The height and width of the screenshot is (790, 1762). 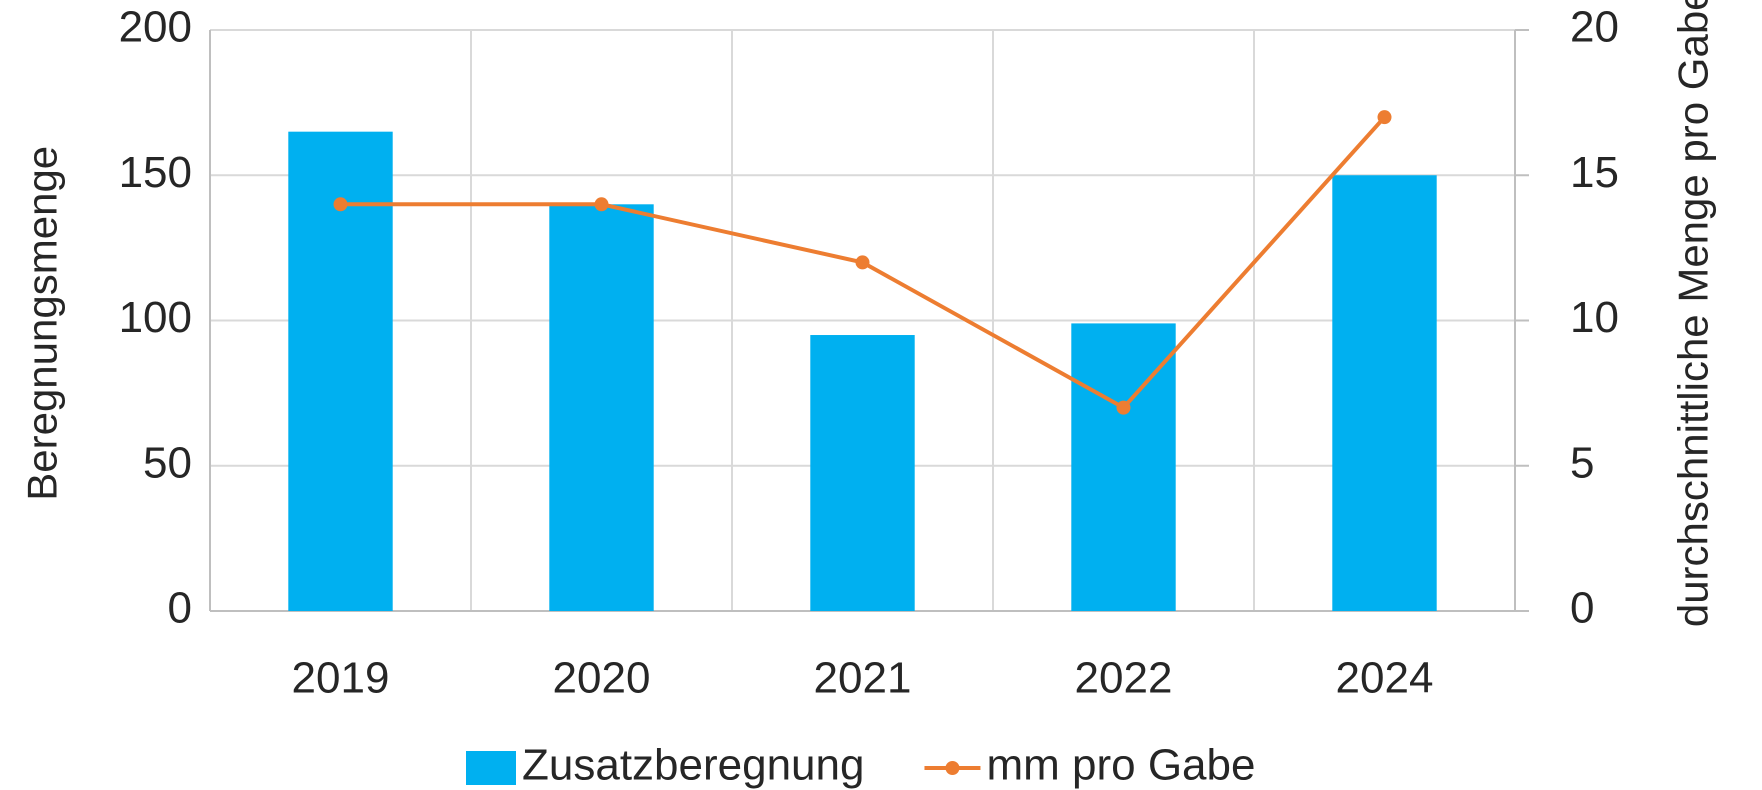 What do you see at coordinates (1582, 608) in the screenshot?
I see `y2-tick-label: 0` at bounding box center [1582, 608].